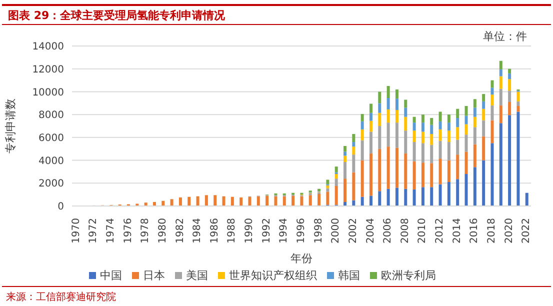  I want to click on y-tick-label: 0, so click(61, 207).